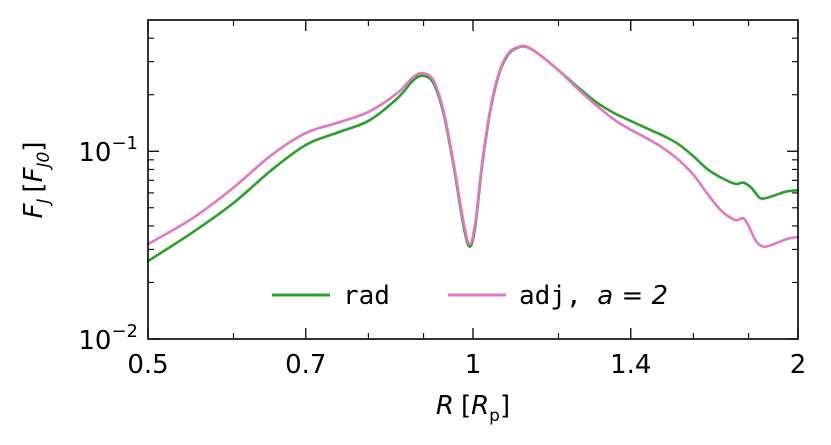 This screenshot has height=445, width=831. Describe the element at coordinates (473, 365) in the screenshot. I see `x-tick-label: 1` at that location.